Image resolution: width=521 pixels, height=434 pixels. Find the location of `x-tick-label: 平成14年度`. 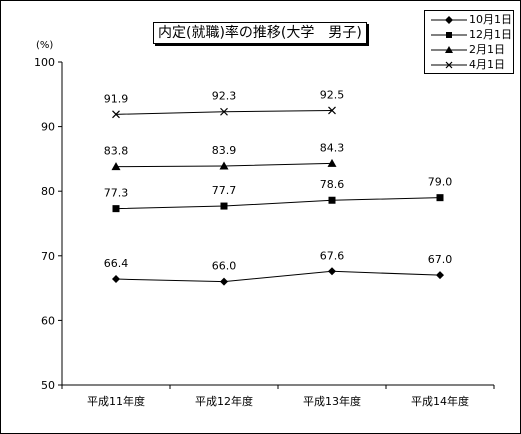

x-tick-label: 平成14年度 is located at coordinates (440, 401).